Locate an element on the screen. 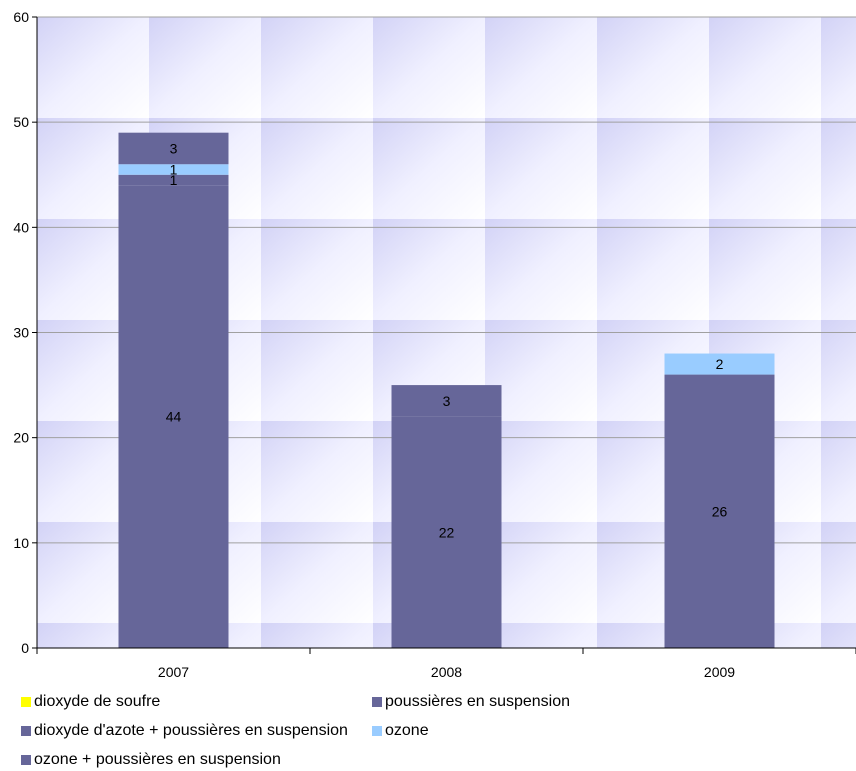 This screenshot has width=856, height=771. data-label: 44 is located at coordinates (174, 417).